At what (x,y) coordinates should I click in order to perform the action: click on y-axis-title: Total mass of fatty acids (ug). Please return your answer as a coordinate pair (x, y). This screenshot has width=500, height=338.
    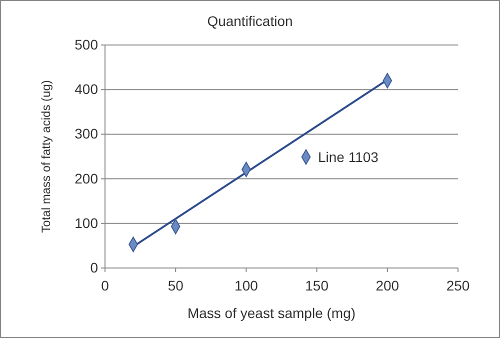
    Looking at the image, I should click on (46, 156).